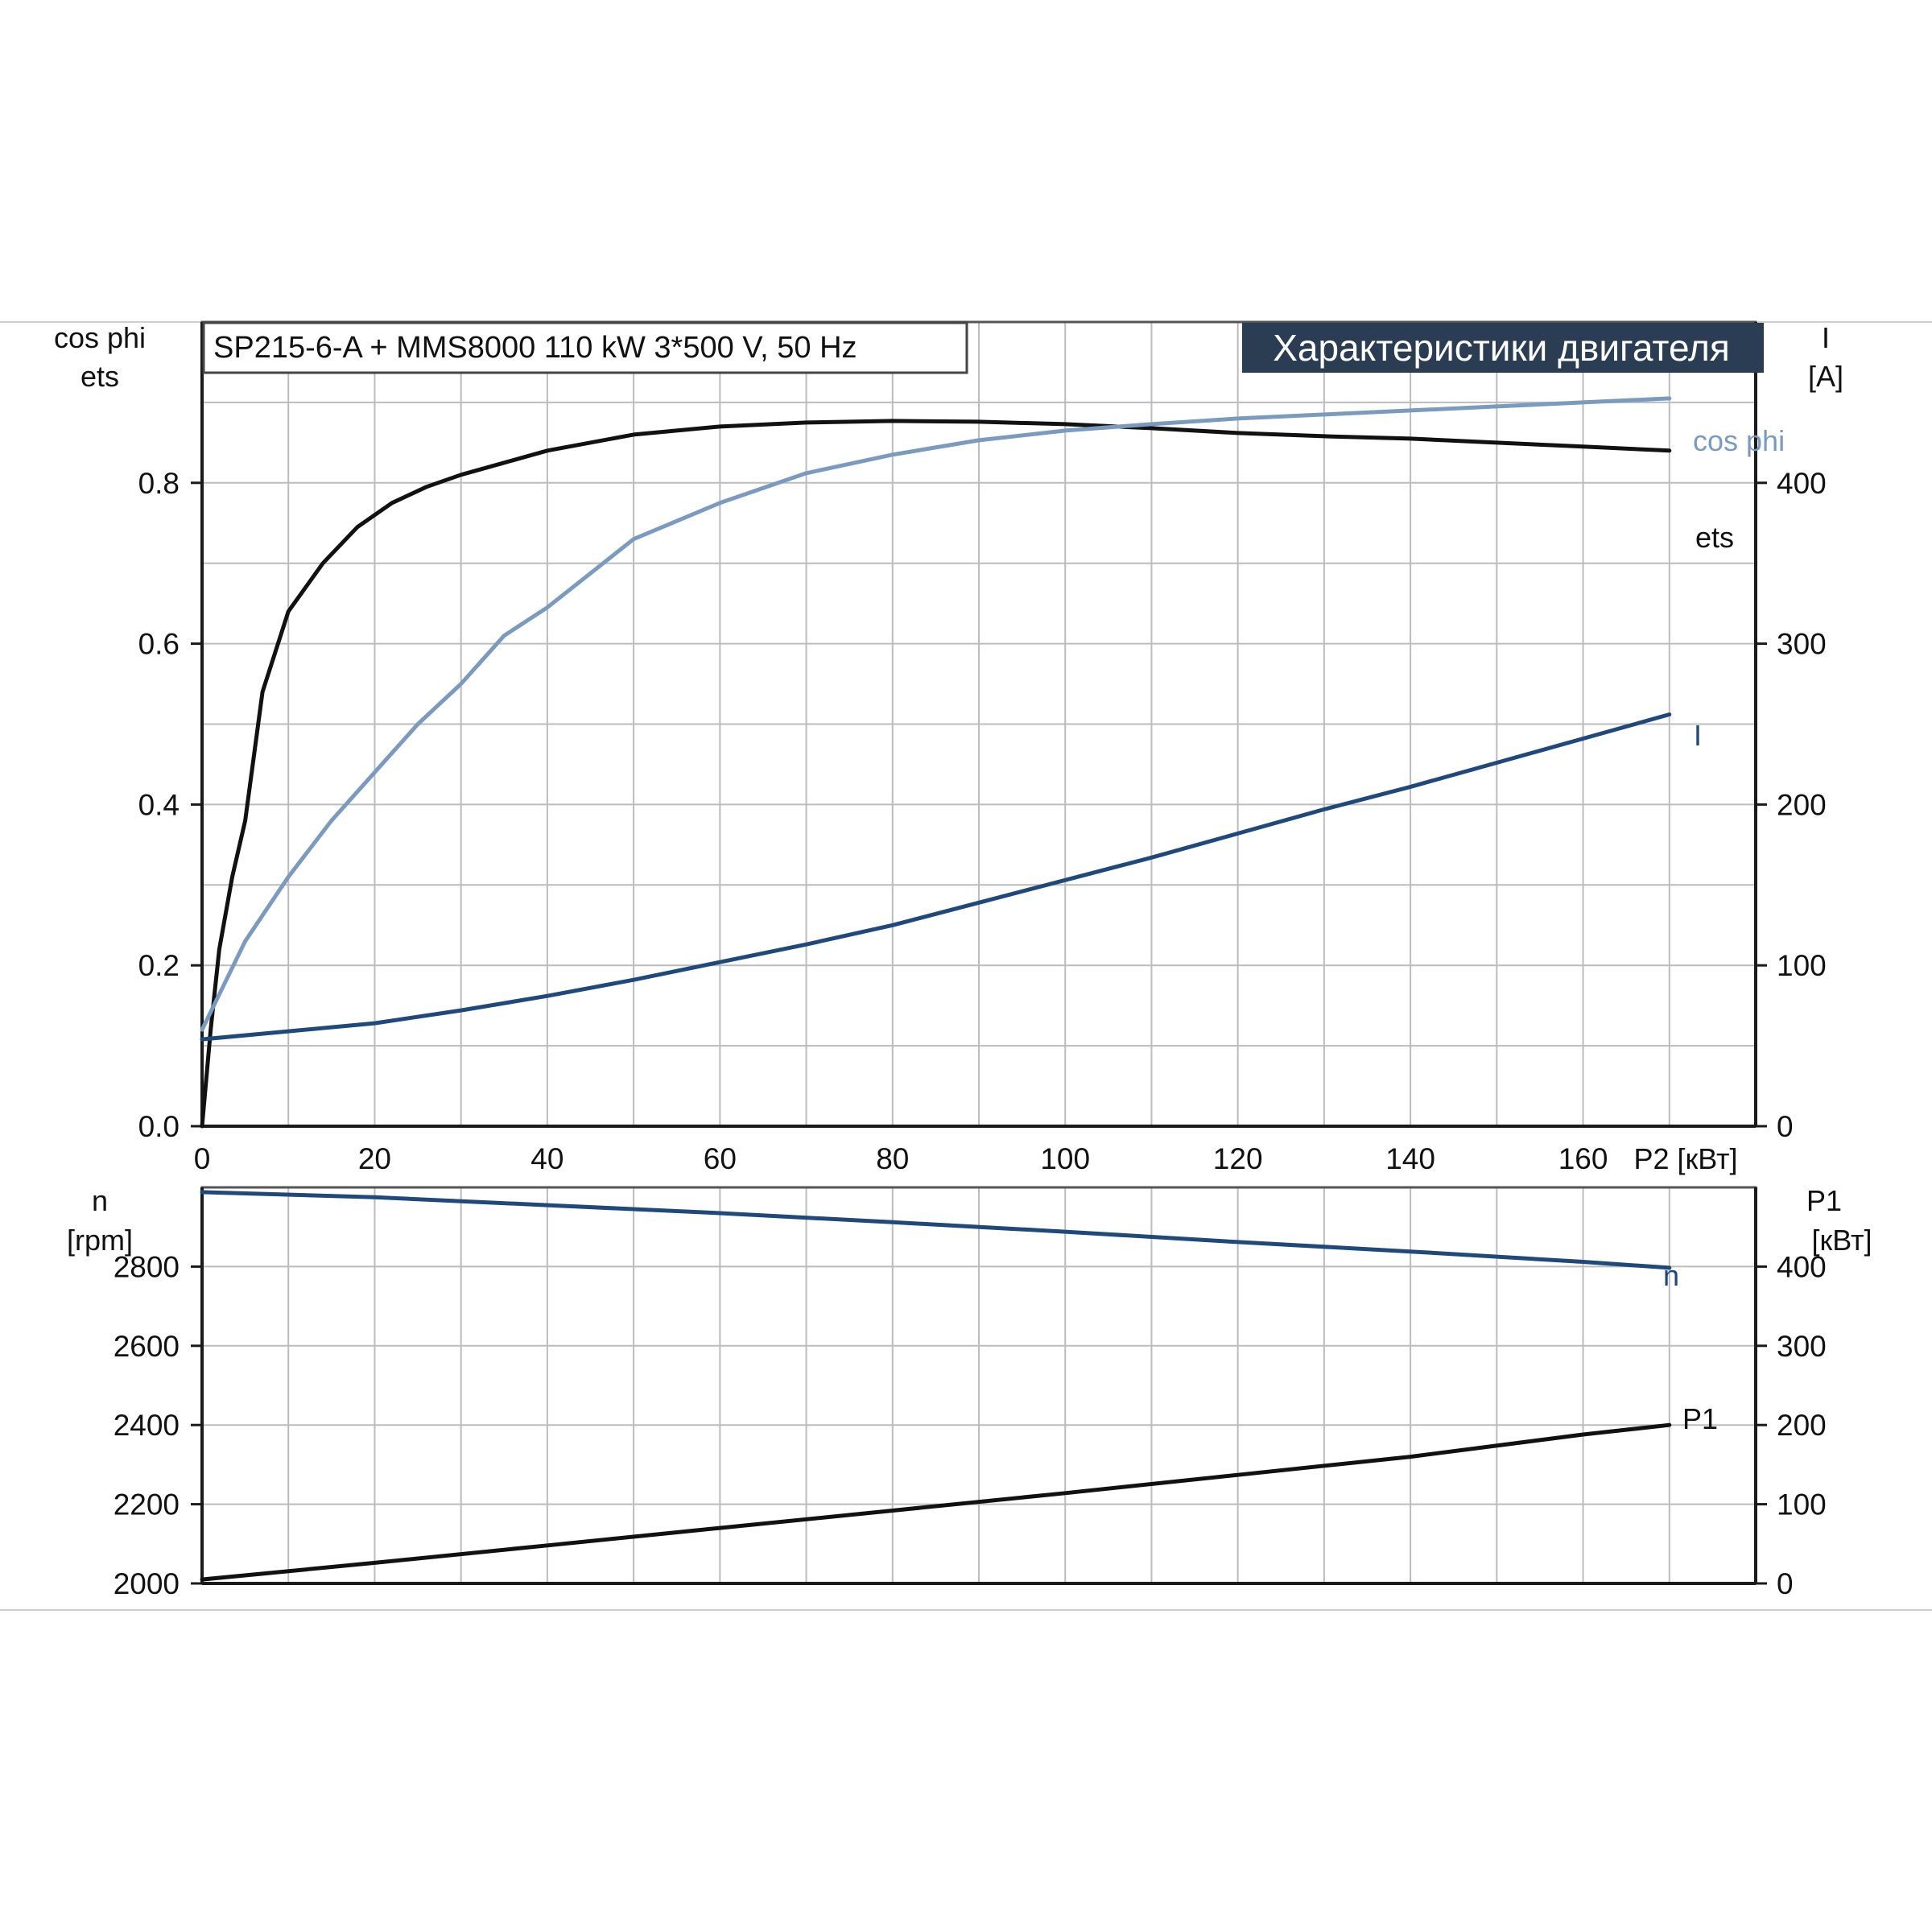 The height and width of the screenshot is (1932, 1932). What do you see at coordinates (1698, 735) in the screenshot?
I see `series-i-label: I` at bounding box center [1698, 735].